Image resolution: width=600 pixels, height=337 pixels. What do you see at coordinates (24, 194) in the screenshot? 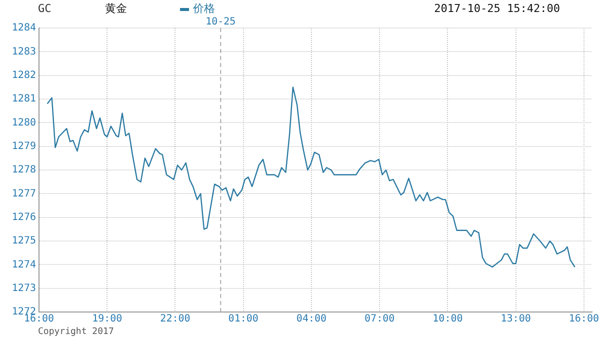
I see `y-tick-label: 1277` at bounding box center [24, 194].